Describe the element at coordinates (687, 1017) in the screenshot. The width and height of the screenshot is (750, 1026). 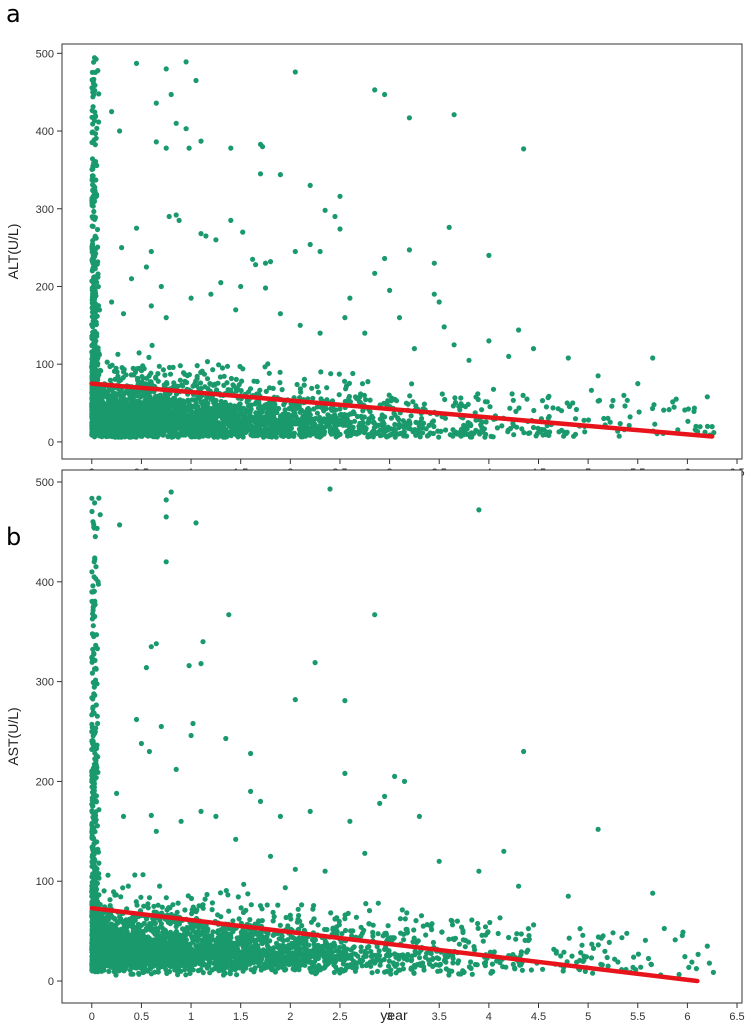
I see `ast-x-tick-label: 6` at that location.